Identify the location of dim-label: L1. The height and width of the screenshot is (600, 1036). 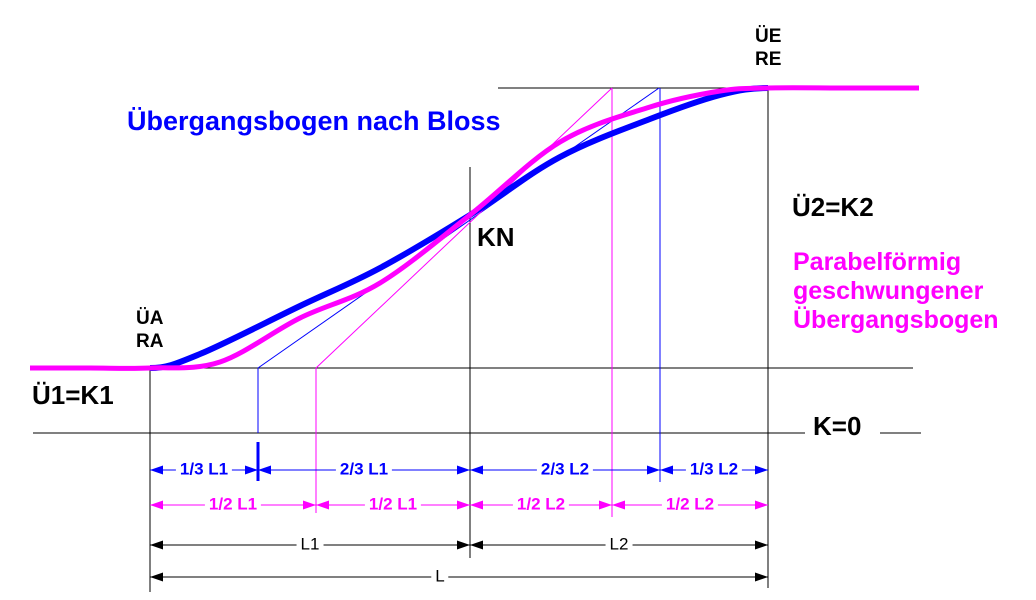
(310, 544).